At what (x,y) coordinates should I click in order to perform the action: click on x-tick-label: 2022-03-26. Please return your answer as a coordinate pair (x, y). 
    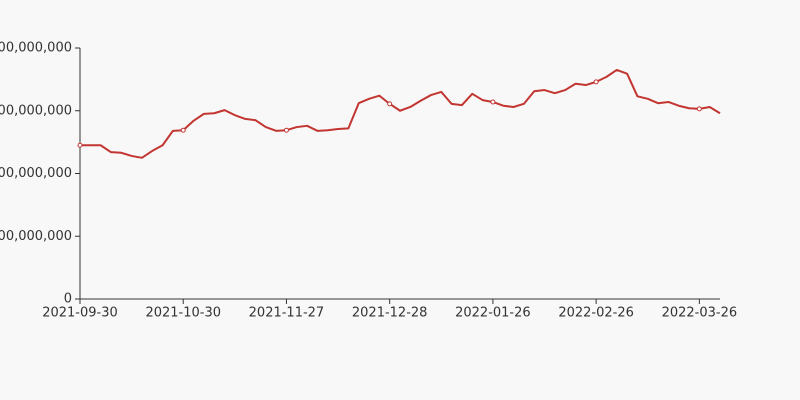
    Looking at the image, I should click on (700, 313).